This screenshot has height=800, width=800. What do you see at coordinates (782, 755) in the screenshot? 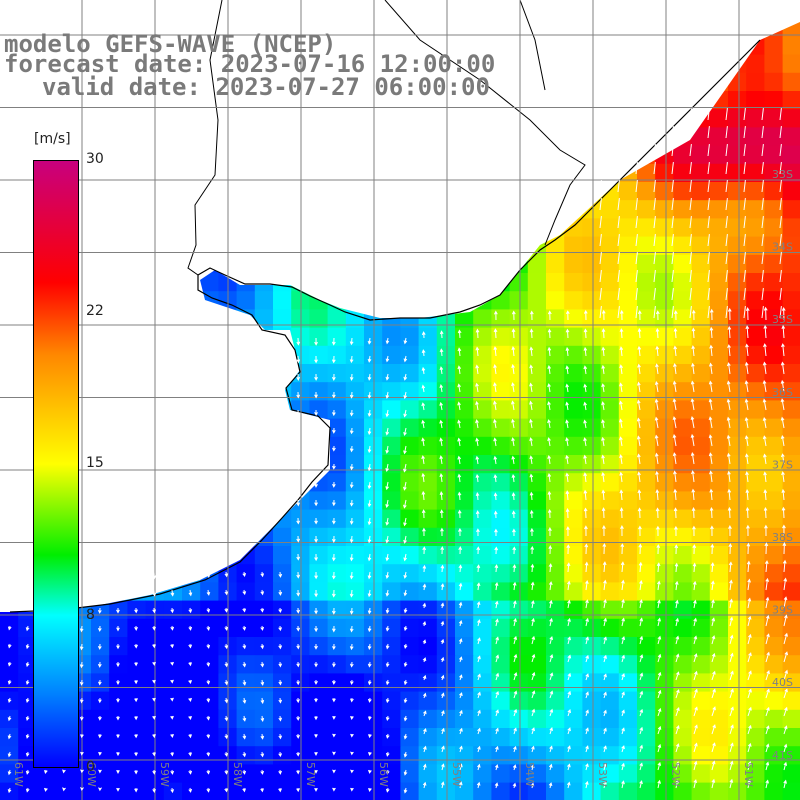
I see `latitude-label: 41S` at bounding box center [782, 755].